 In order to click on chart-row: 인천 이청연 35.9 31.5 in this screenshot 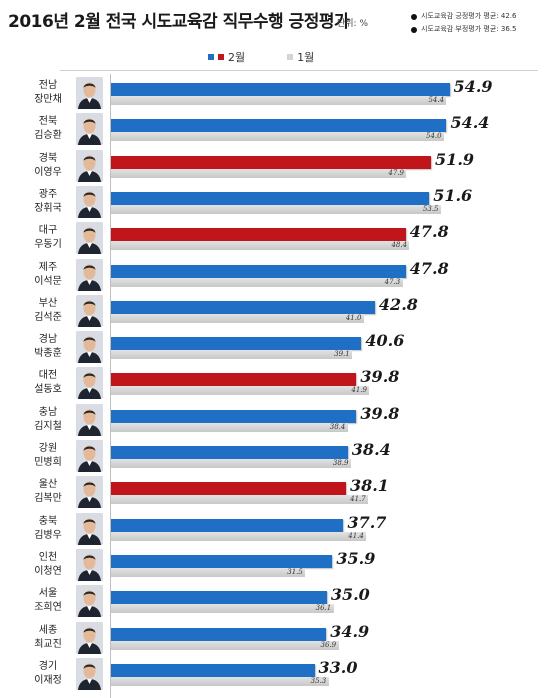, I will do `click(275, 565)`.